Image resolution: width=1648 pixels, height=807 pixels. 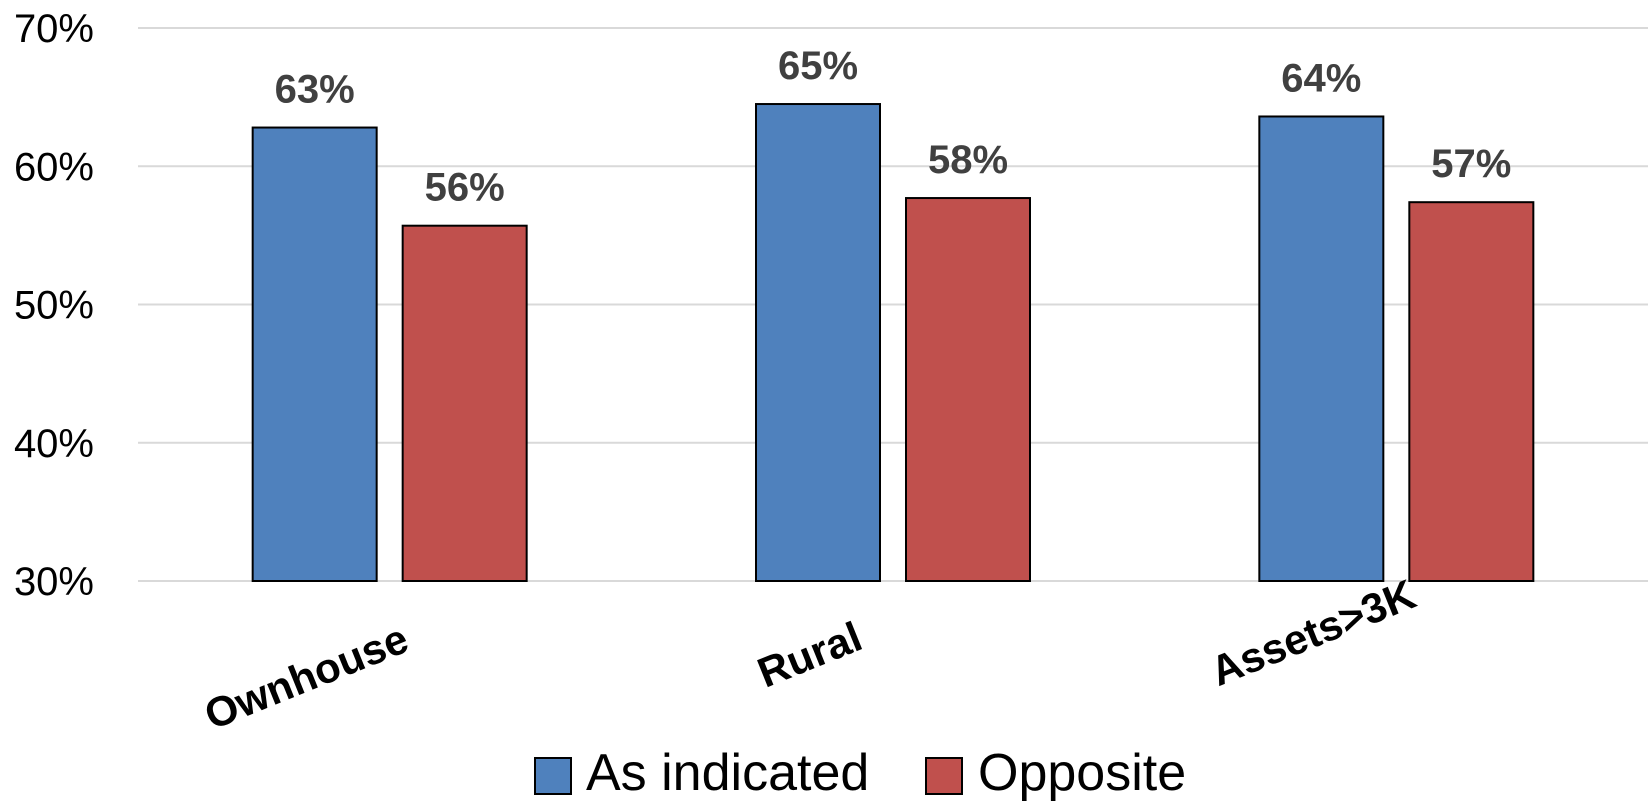 I want to click on legend-swatch-opposite, so click(x=944, y=776).